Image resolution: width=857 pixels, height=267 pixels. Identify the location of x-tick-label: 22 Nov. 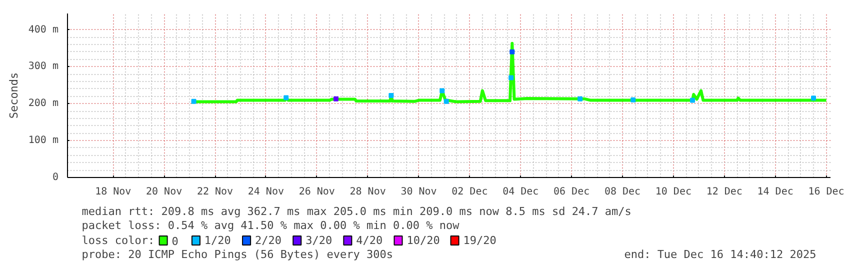
(215, 192).